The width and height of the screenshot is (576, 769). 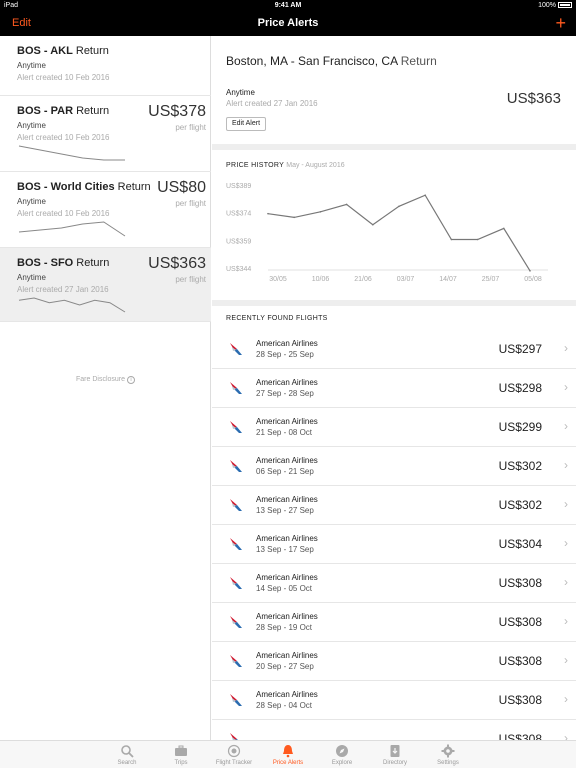 What do you see at coordinates (278, 279) in the screenshot?
I see `x-tick-label: 30/05` at bounding box center [278, 279].